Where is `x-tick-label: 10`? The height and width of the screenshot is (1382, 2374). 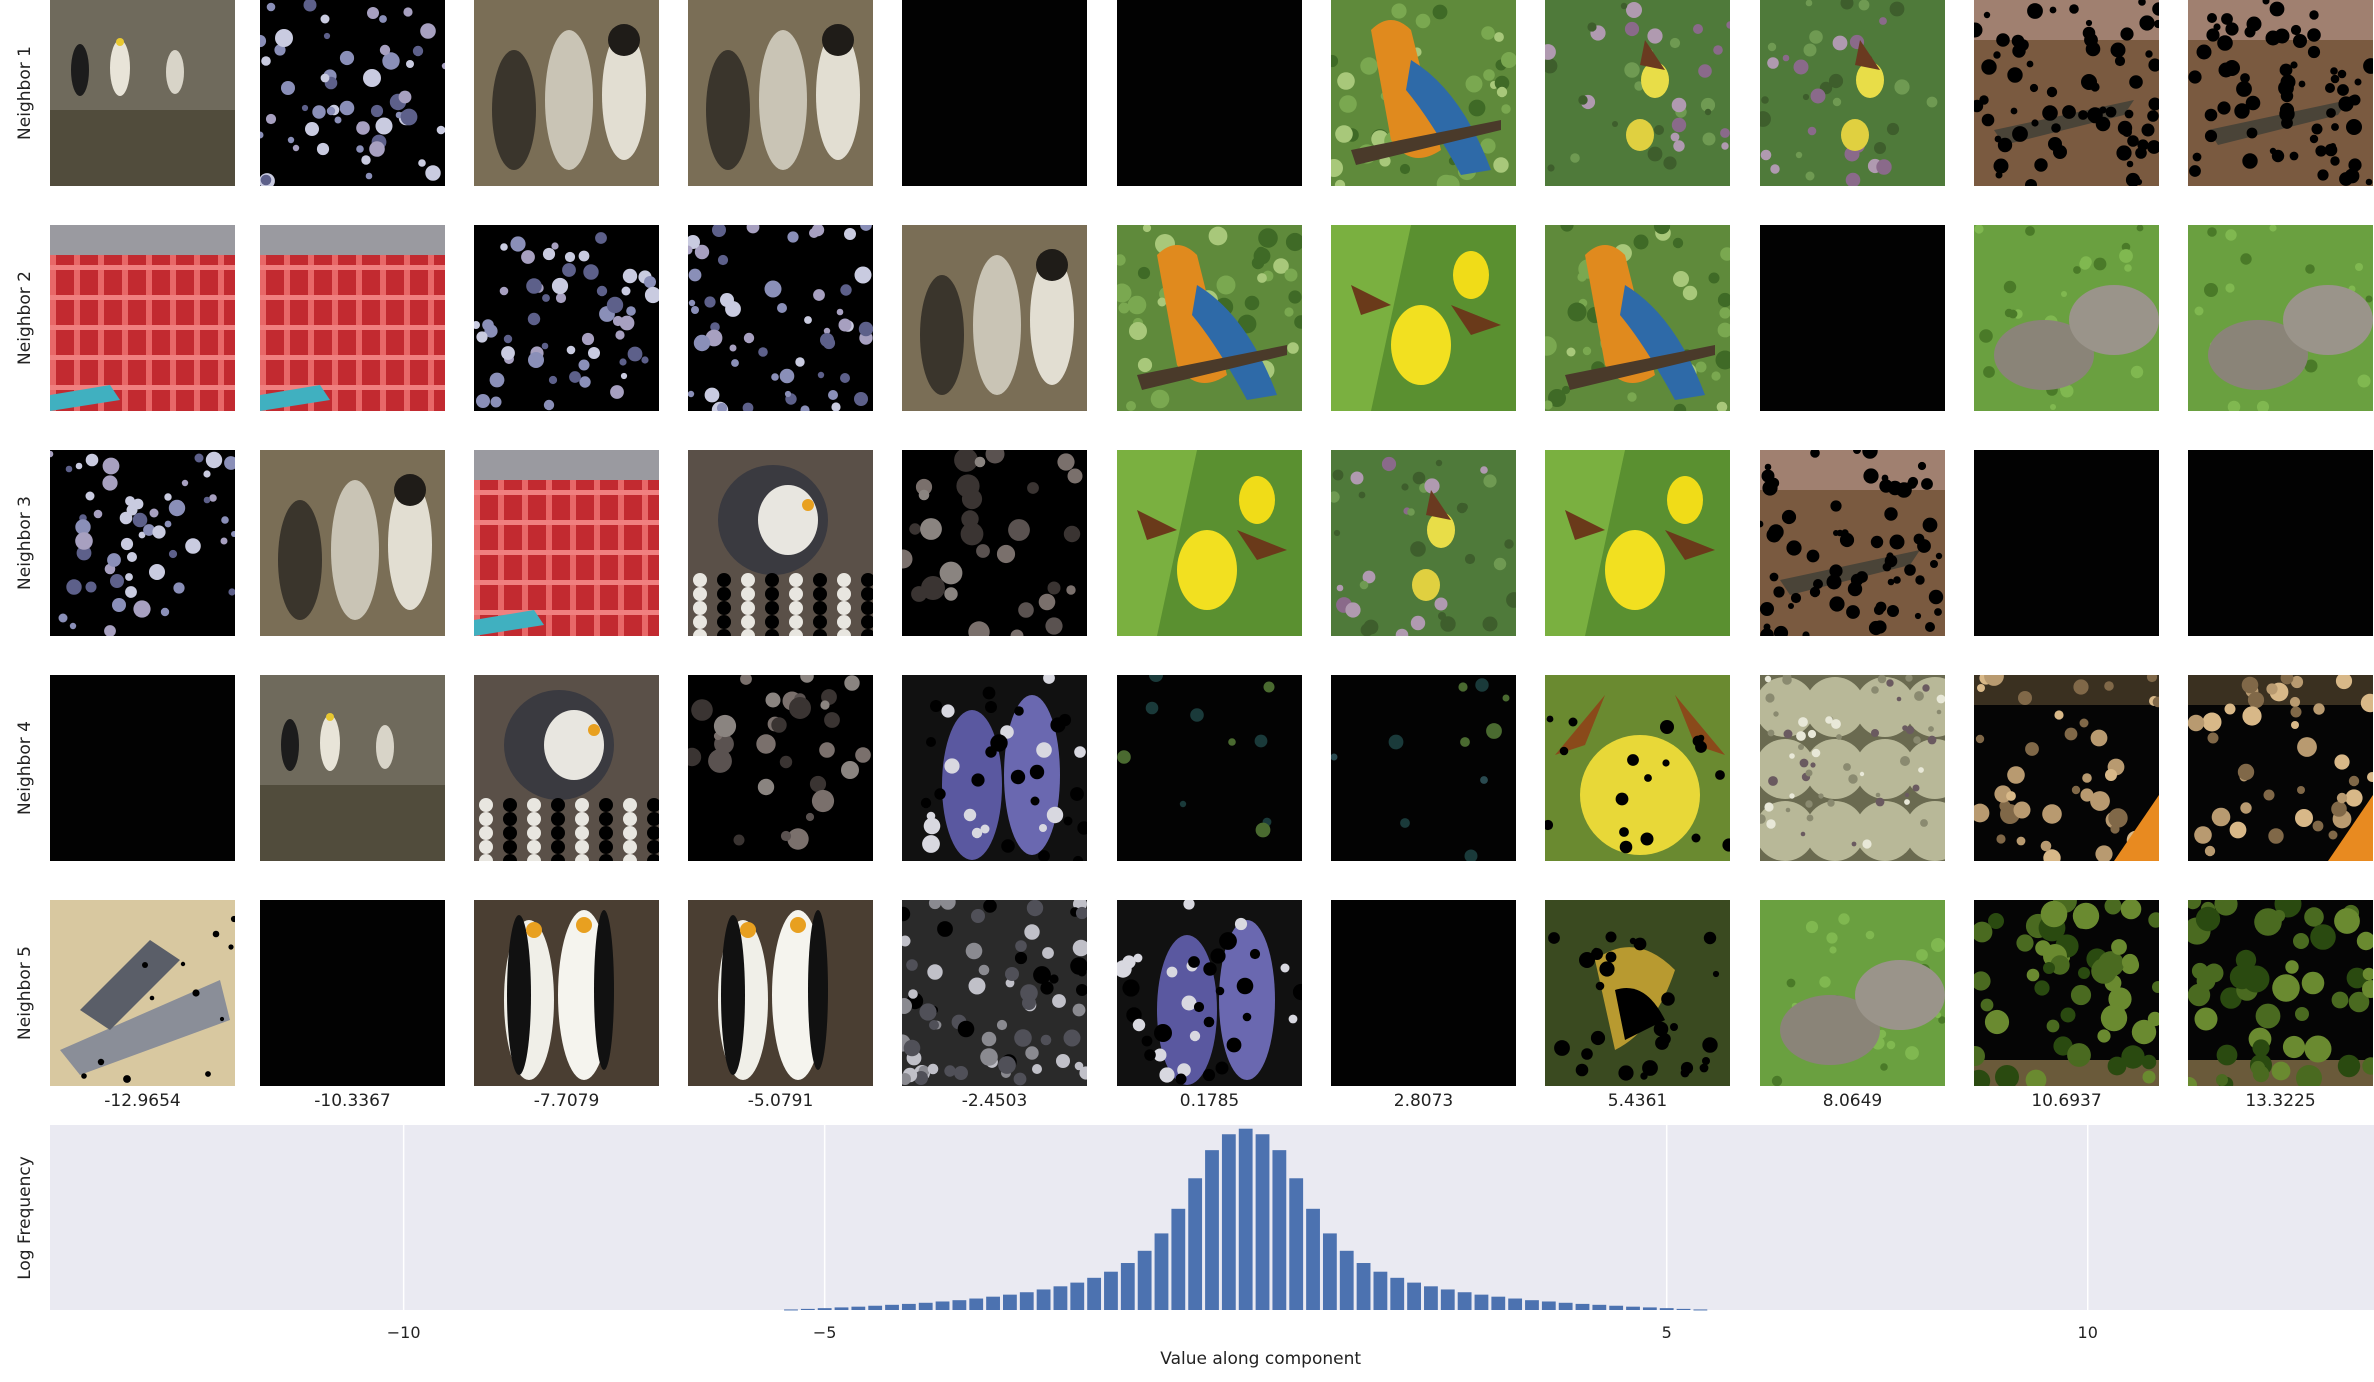
x-tick-label: 10 is located at coordinates (2088, 1332).